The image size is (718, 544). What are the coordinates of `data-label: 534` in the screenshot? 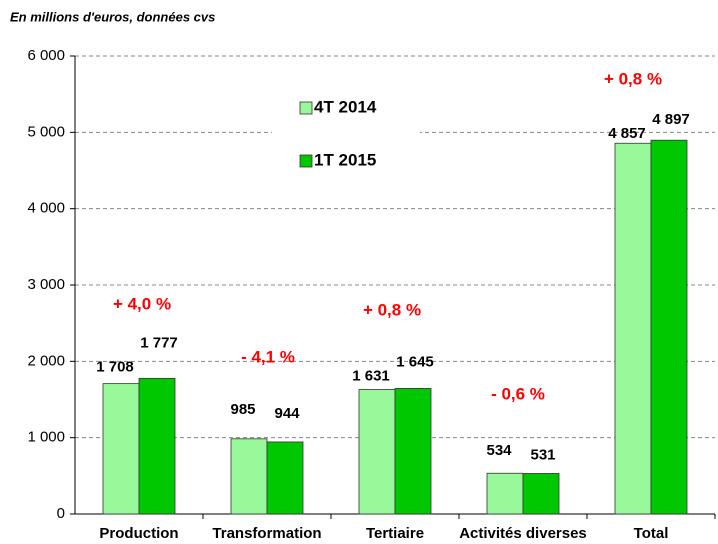 It's located at (499, 450).